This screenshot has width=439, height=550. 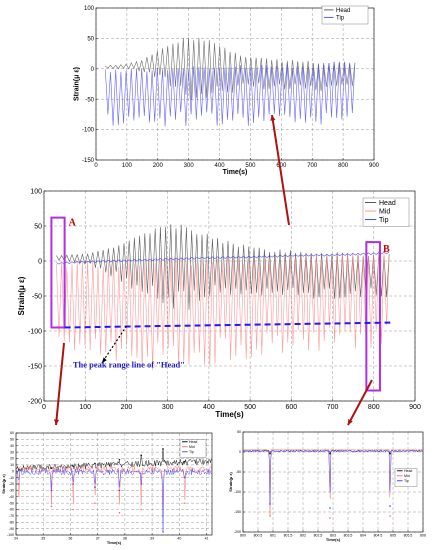 What do you see at coordinates (273, 536) in the screenshot?
I see `x-tick-label: 801` at bounding box center [273, 536].